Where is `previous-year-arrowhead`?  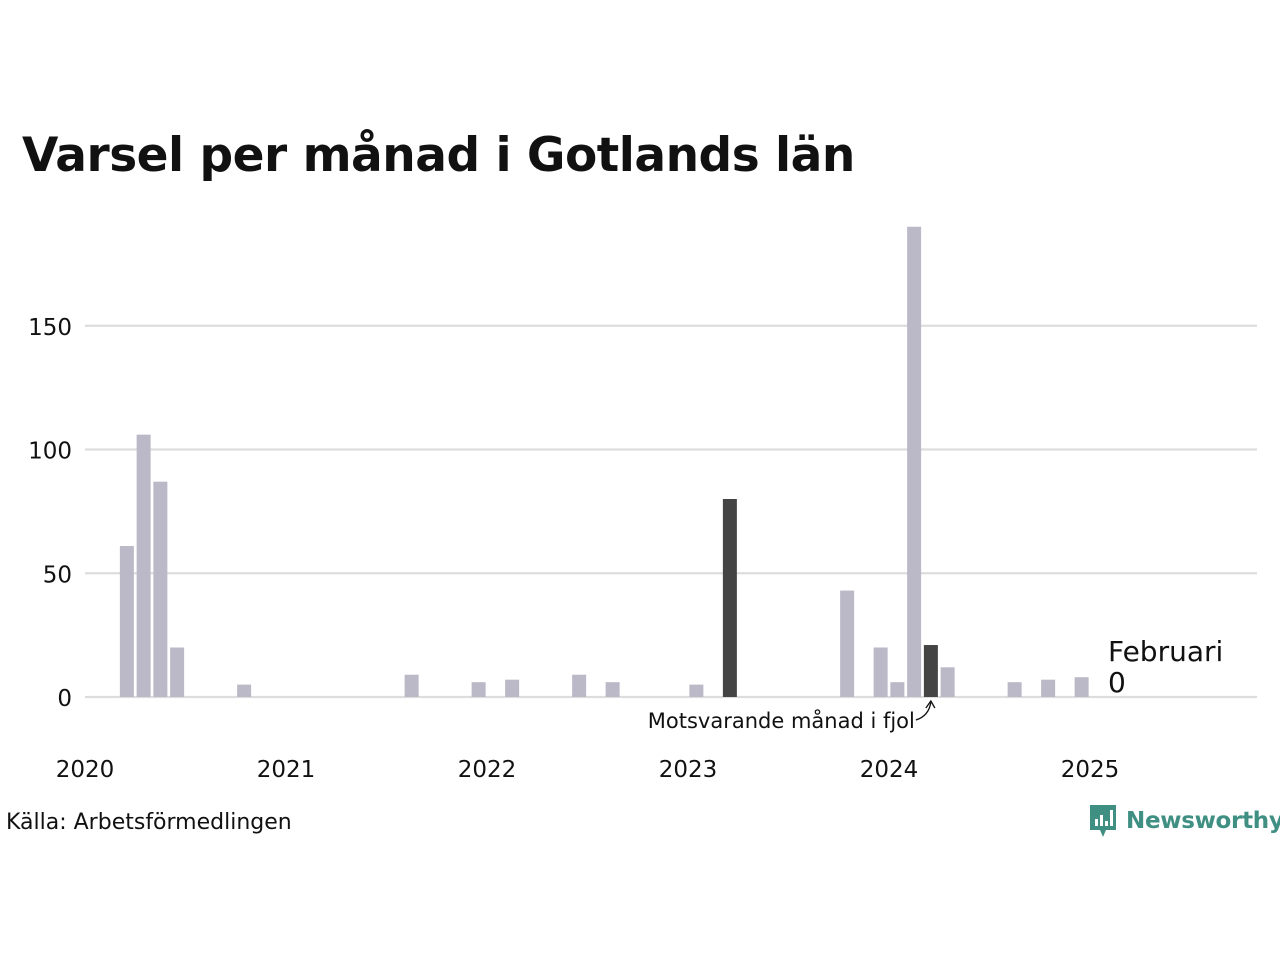
previous-year-arrowhead is located at coordinates (930, 704).